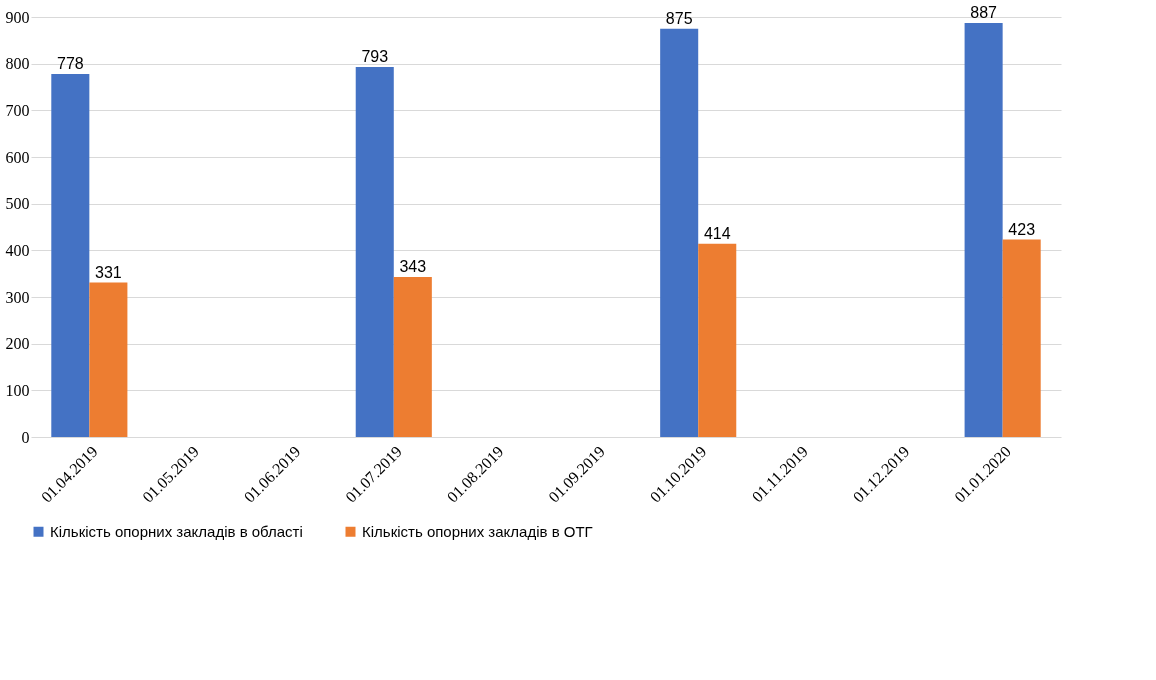 This screenshot has width=1156, height=680. What do you see at coordinates (25, 437) in the screenshot?
I see `y-tick-label: 0` at bounding box center [25, 437].